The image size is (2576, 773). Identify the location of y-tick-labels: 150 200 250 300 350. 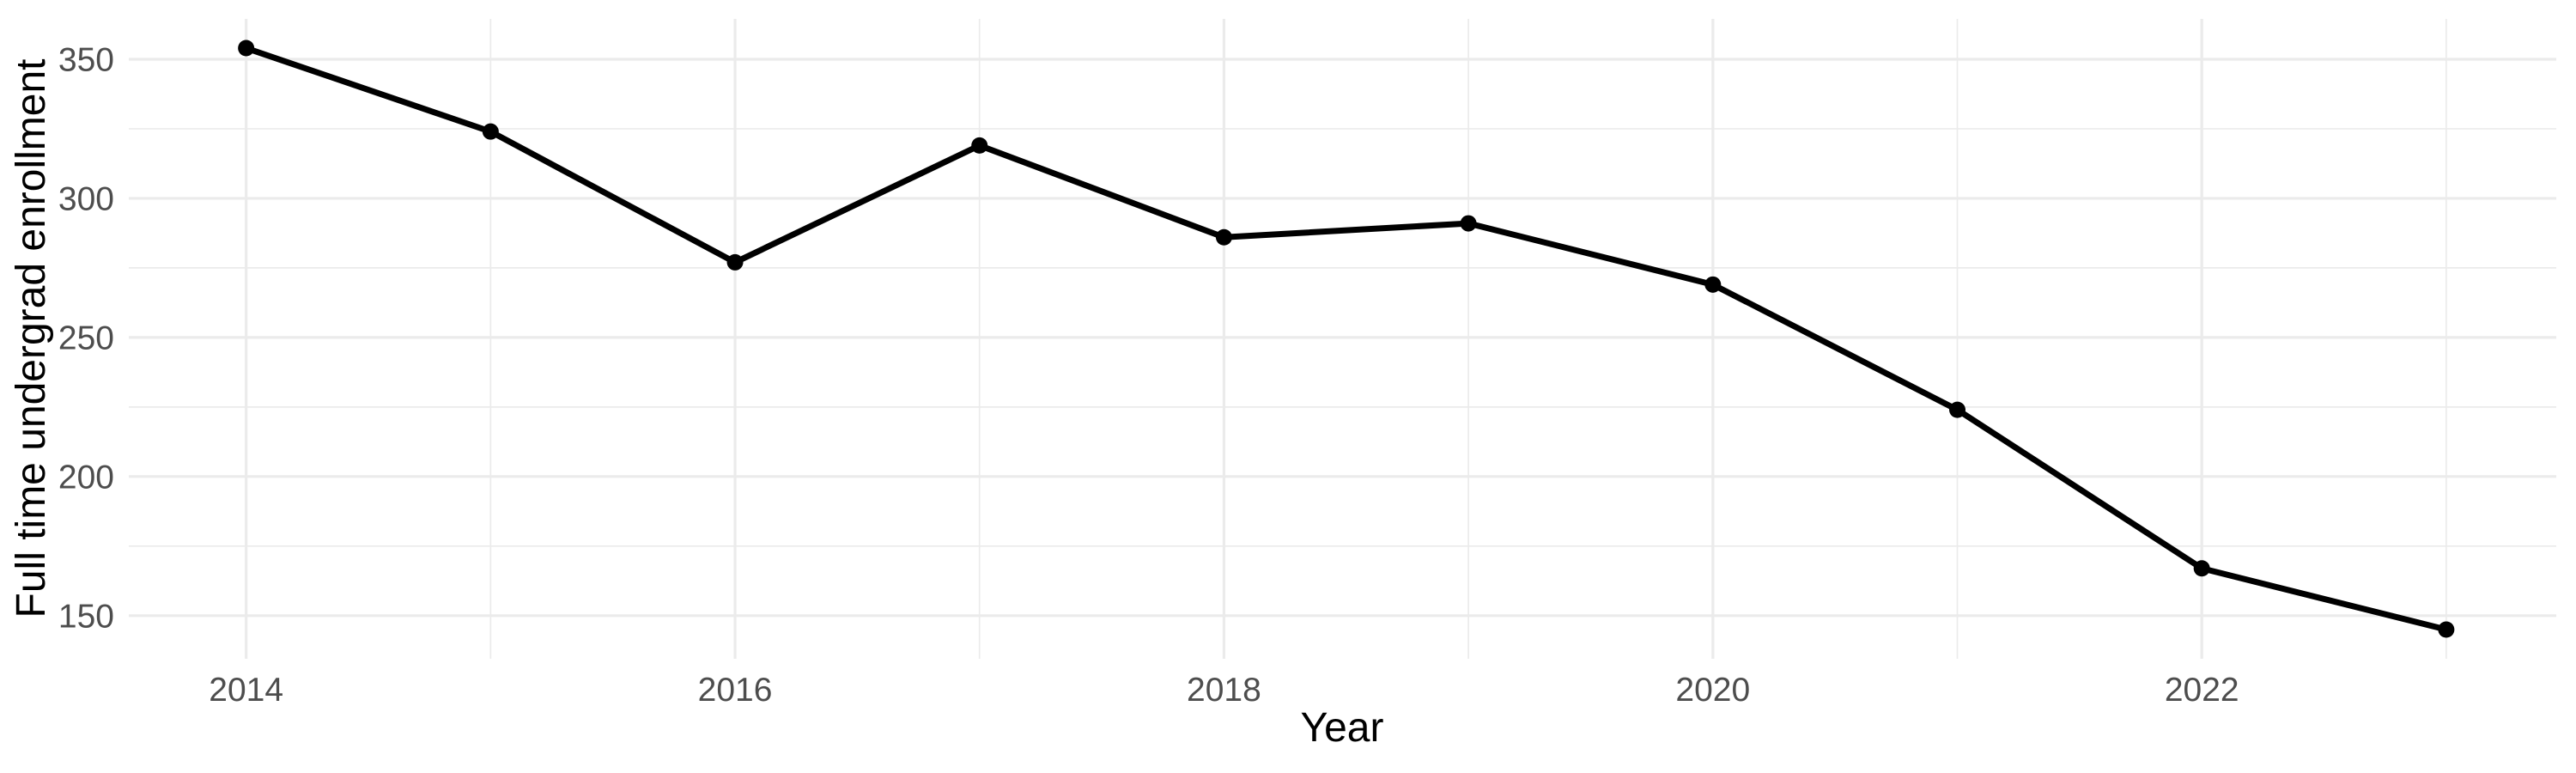
(86, 339).